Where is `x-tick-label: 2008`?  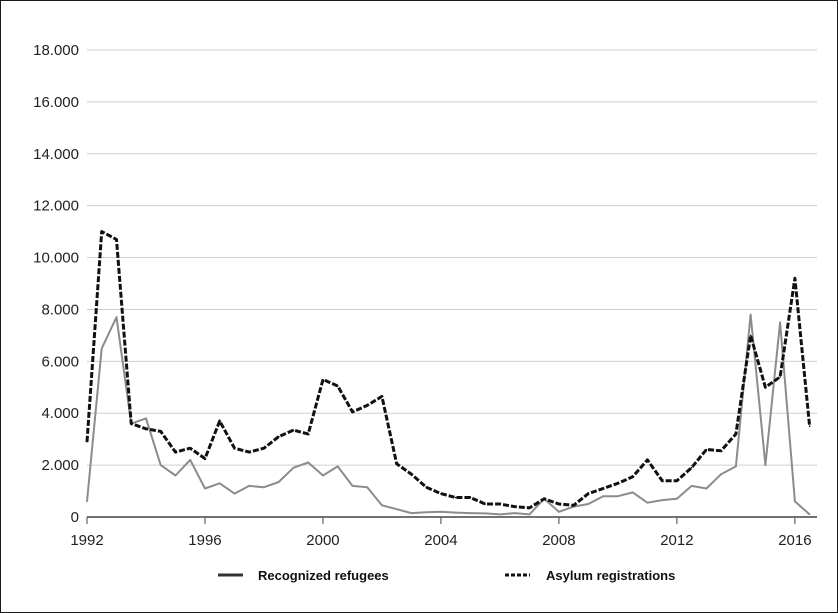 x-tick-label: 2008 is located at coordinates (558, 540).